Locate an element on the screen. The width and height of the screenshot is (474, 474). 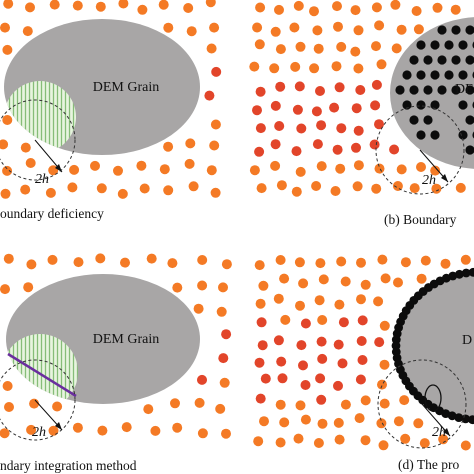
hatched-integration-region-c is located at coordinates (42, 369).